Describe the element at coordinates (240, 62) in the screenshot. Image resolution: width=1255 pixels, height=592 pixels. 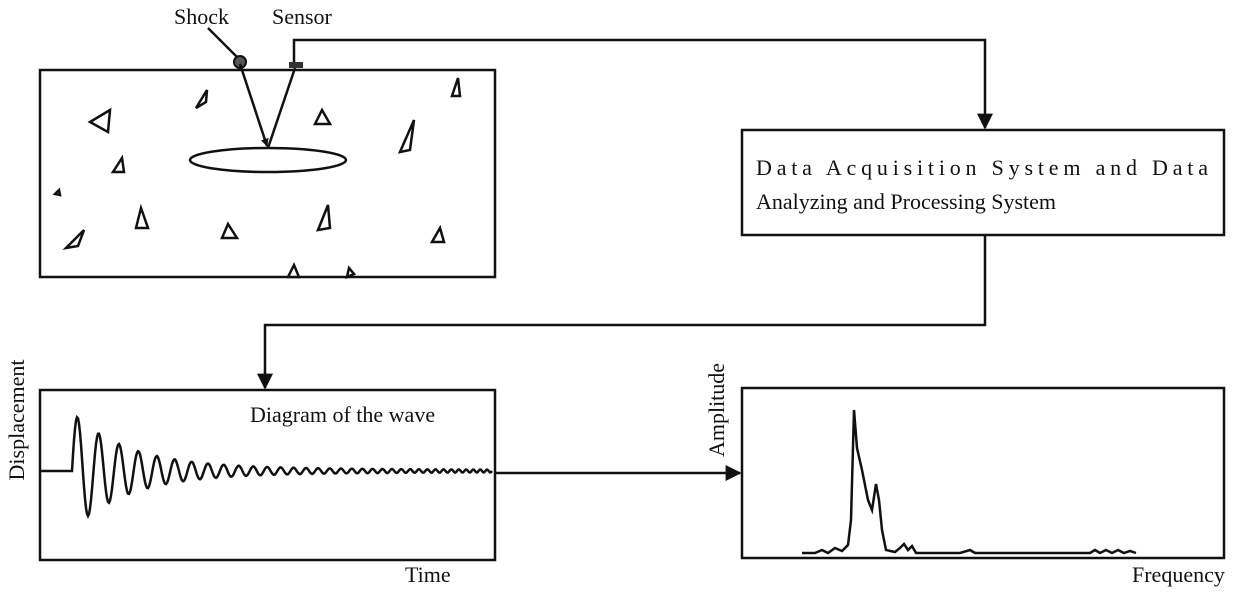
I see `shock-point` at that location.